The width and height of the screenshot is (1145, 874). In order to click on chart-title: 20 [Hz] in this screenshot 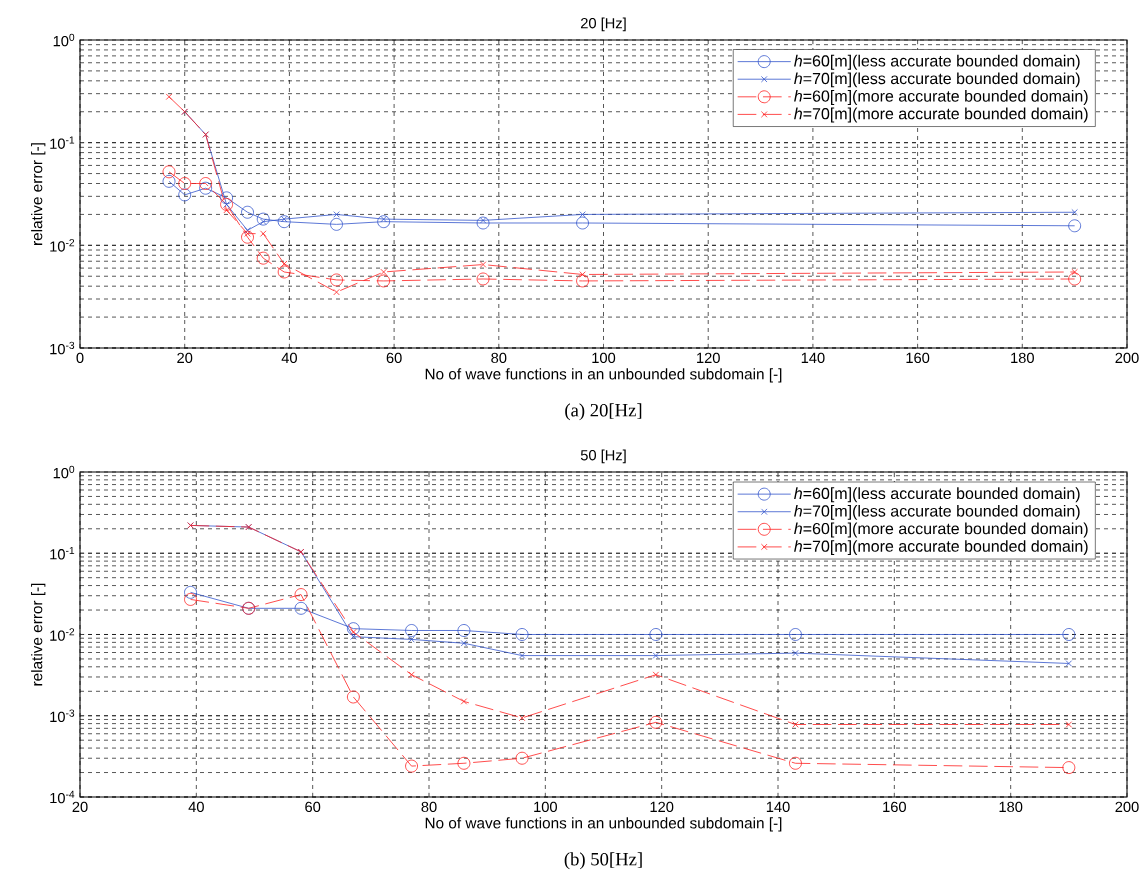, I will do `click(603, 24)`.